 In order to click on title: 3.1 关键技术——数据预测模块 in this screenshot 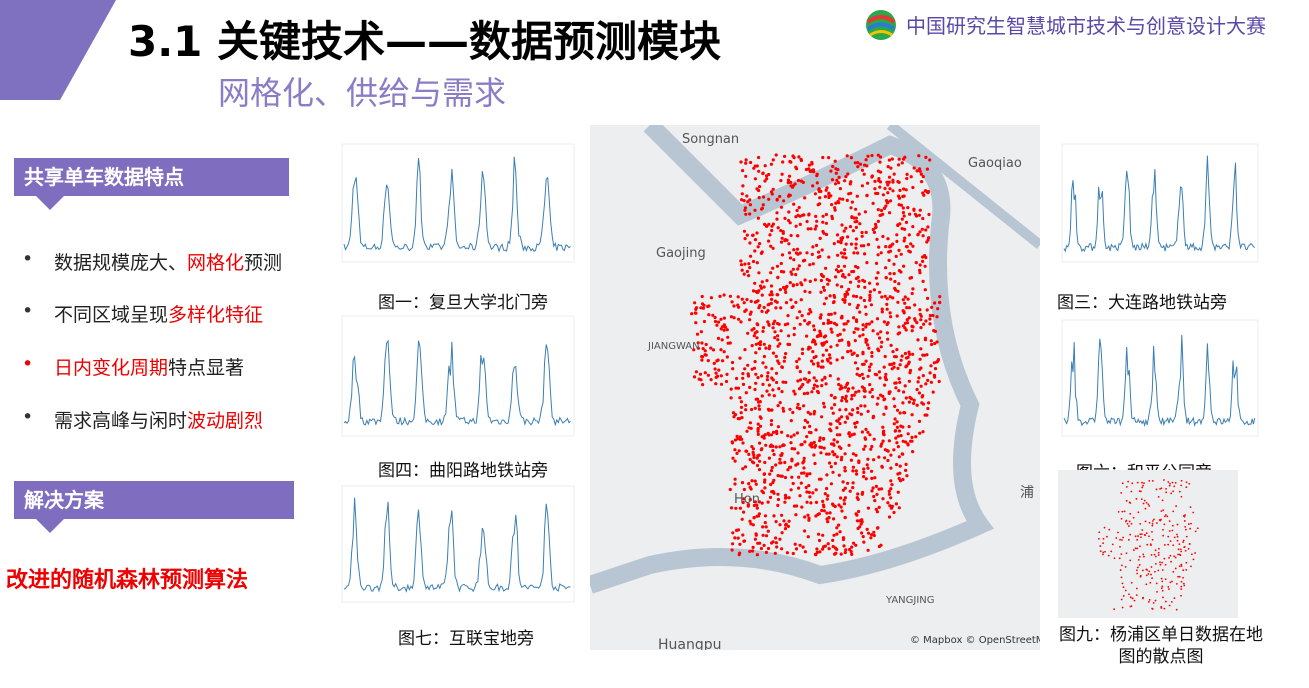, I will do `click(425, 41)`.